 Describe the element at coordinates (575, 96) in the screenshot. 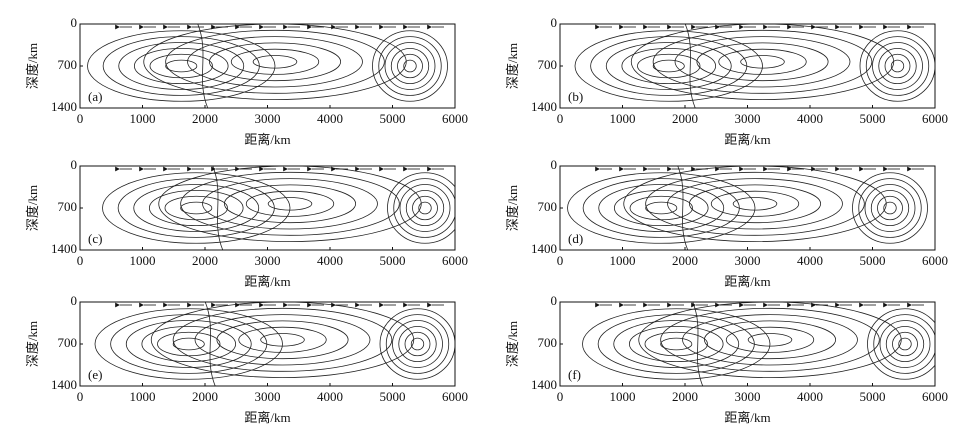

I see `panel-label: (b)` at that location.